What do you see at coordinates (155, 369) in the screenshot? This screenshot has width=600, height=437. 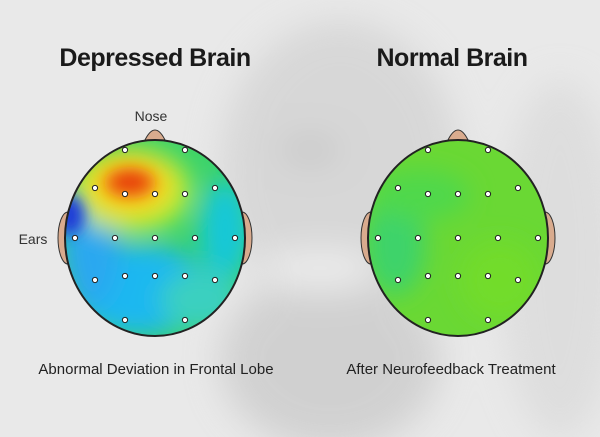 I see `panel-caption: Abnormal Deviation in Frontal Lobe` at bounding box center [155, 369].